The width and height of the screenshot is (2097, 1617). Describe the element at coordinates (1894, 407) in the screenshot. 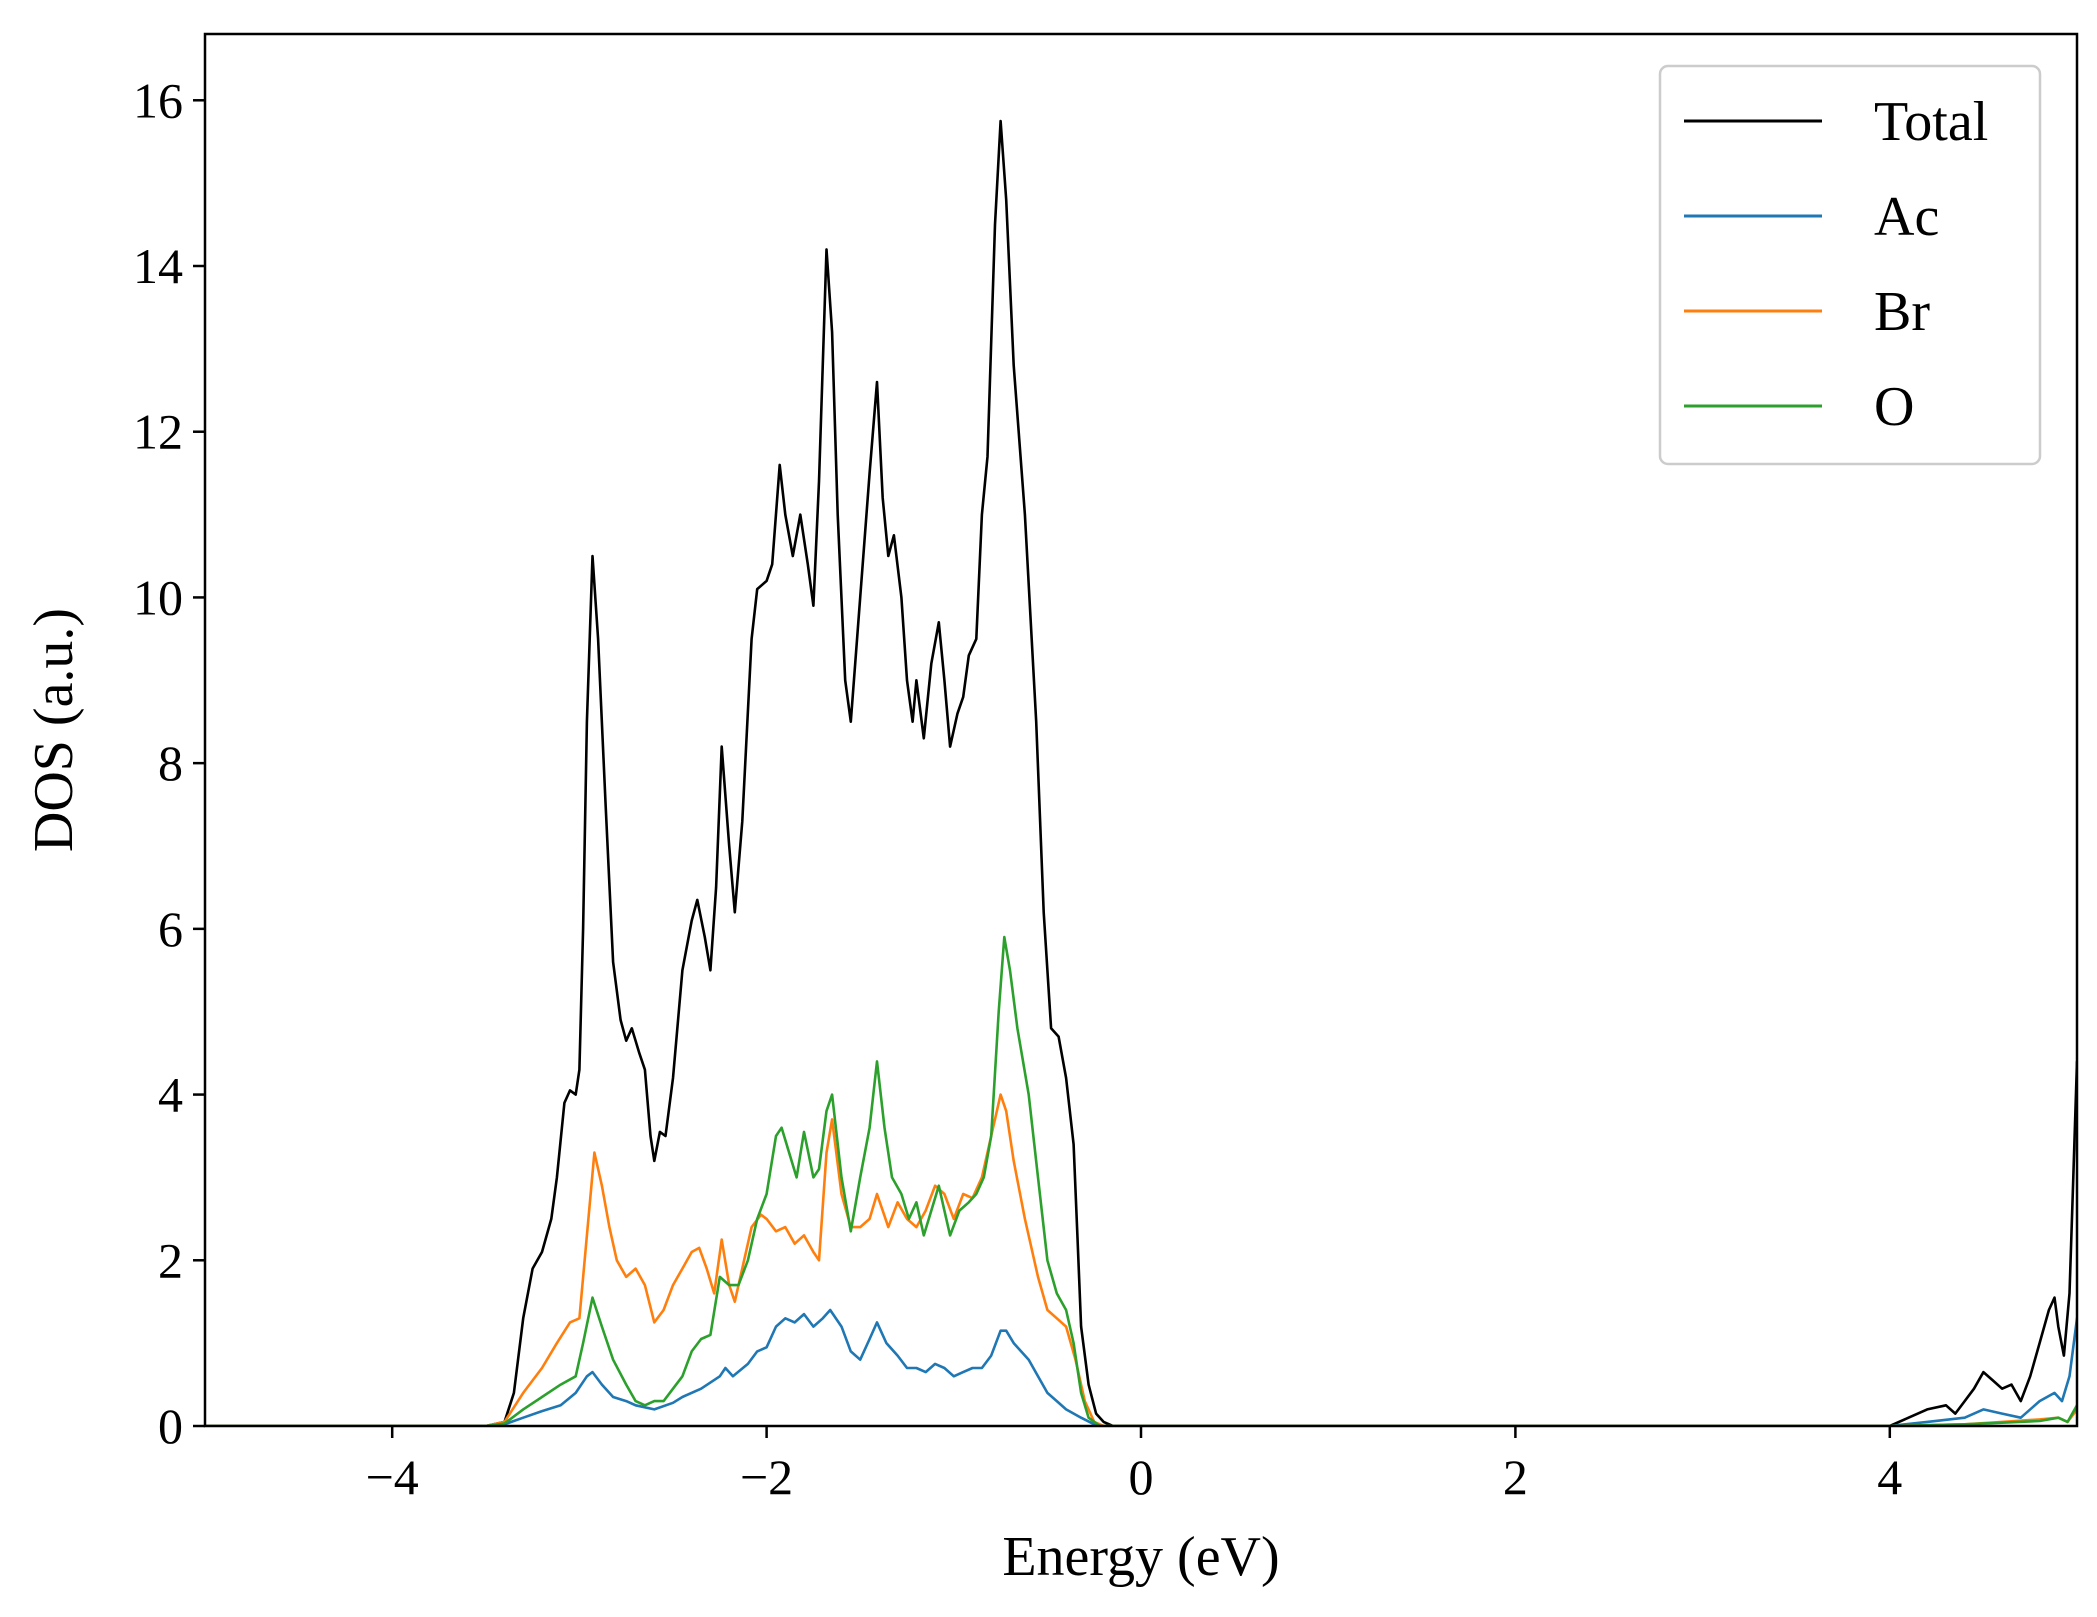

I see `legend-label-o: O` at that location.